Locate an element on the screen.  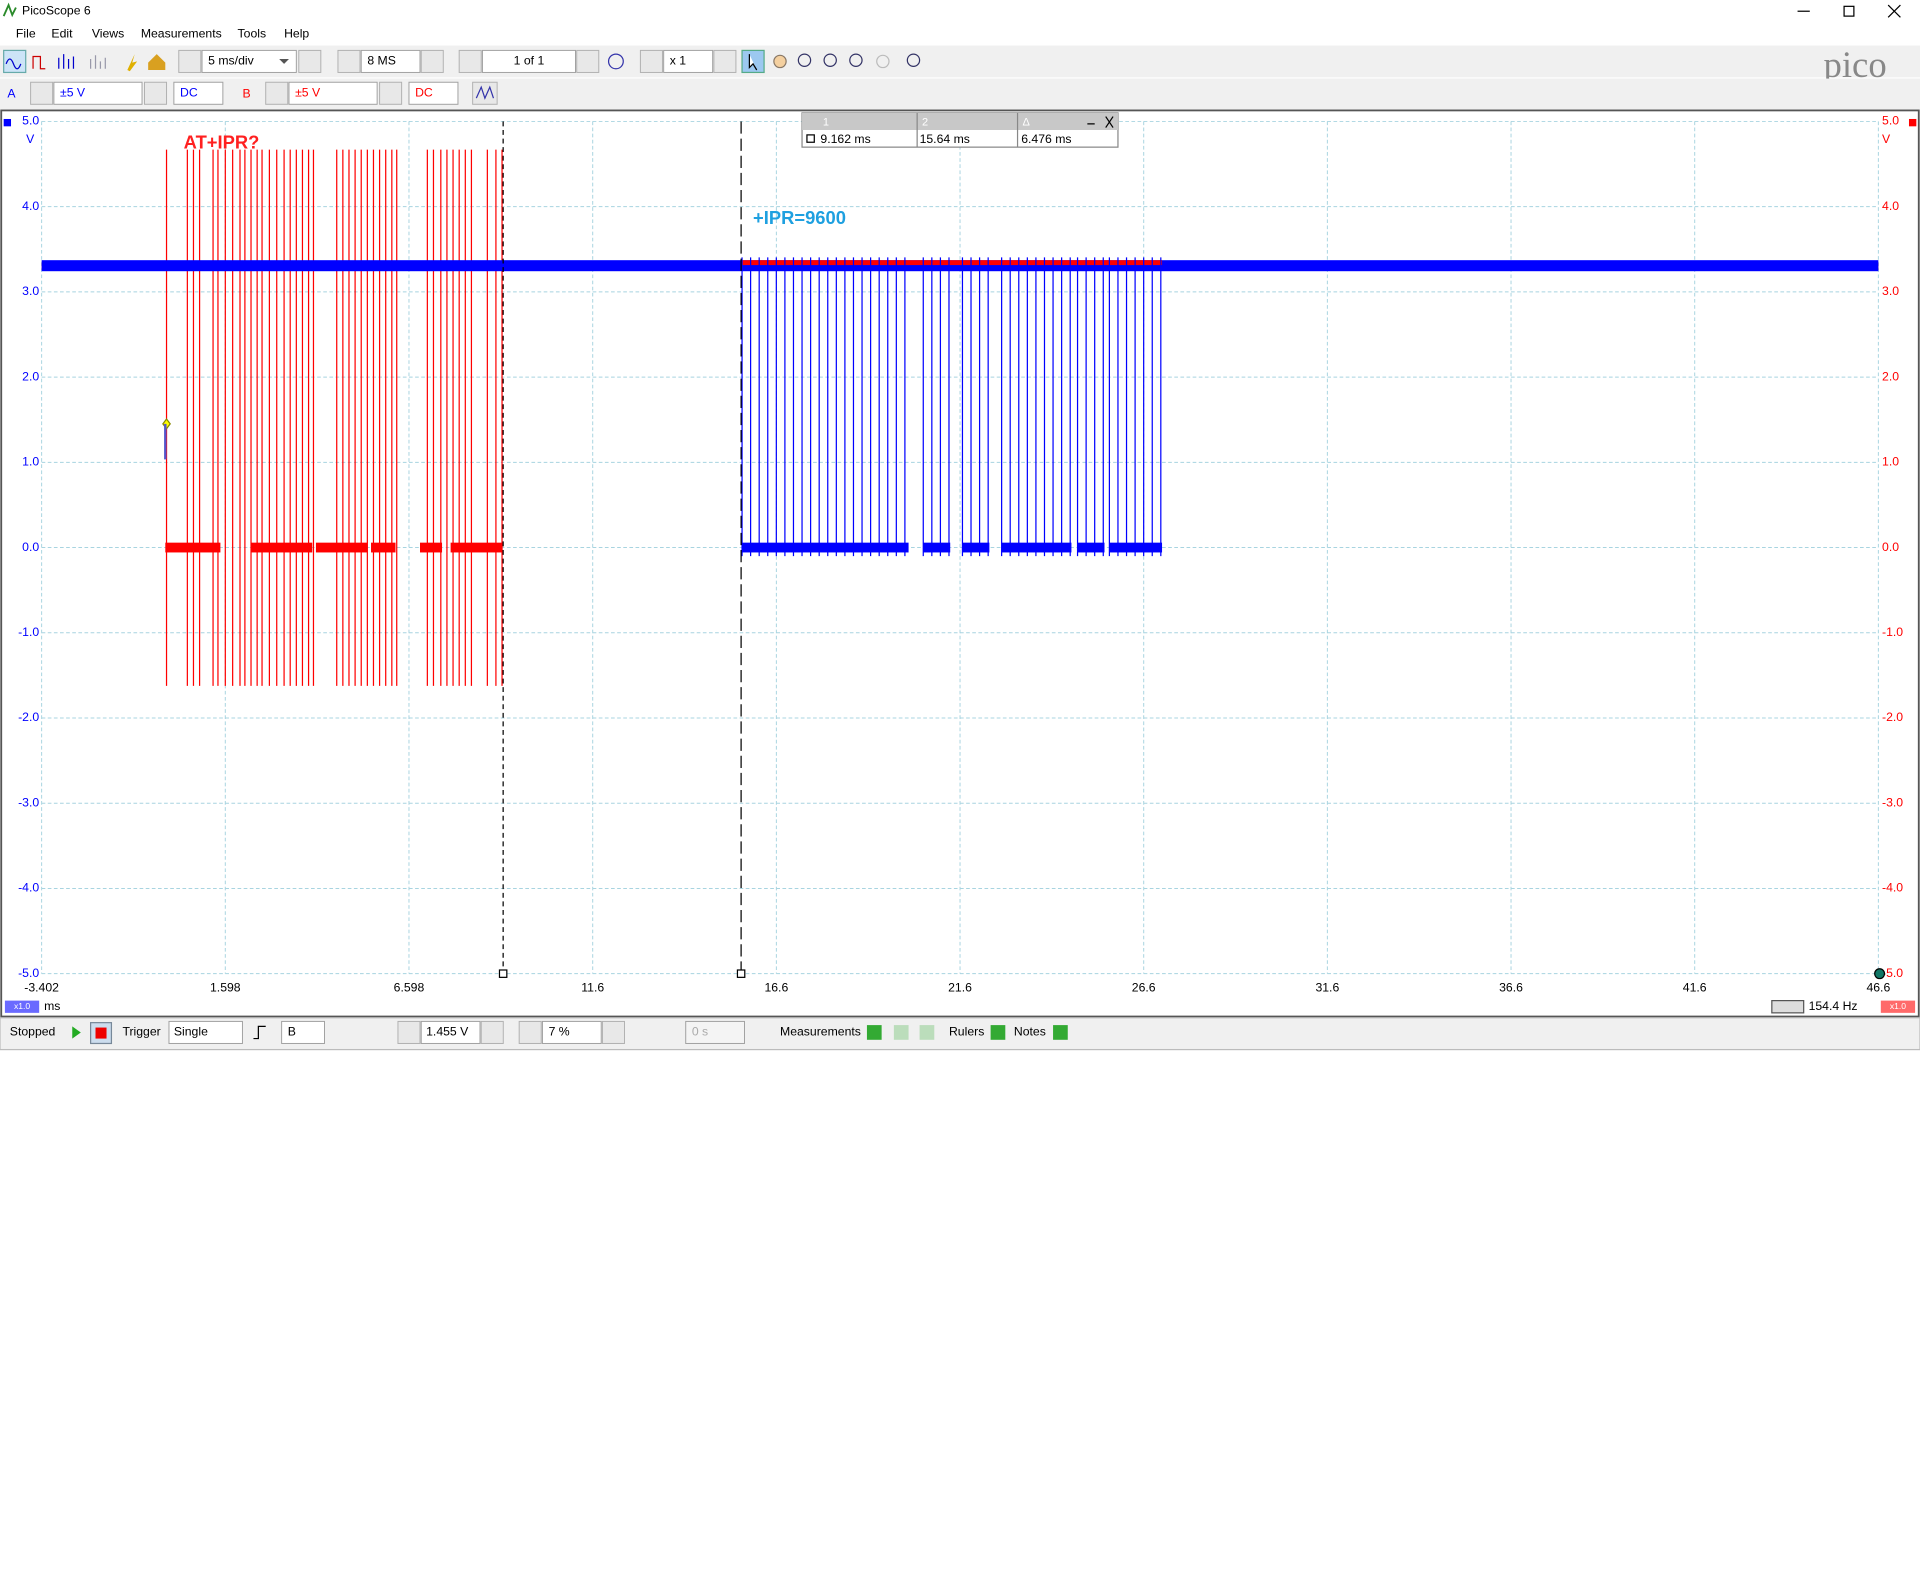
trigger-mode-select is located at coordinates (205, 1032).